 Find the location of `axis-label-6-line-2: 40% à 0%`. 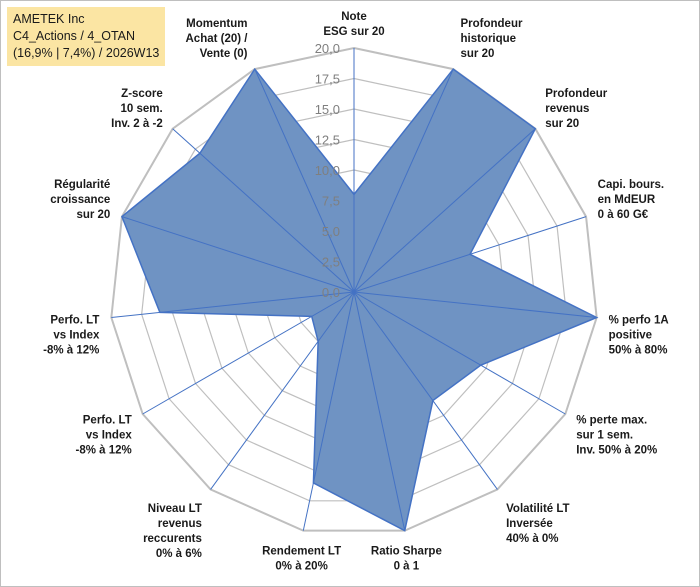

axis-label-6-line-2: 40% à 0% is located at coordinates (532, 539).